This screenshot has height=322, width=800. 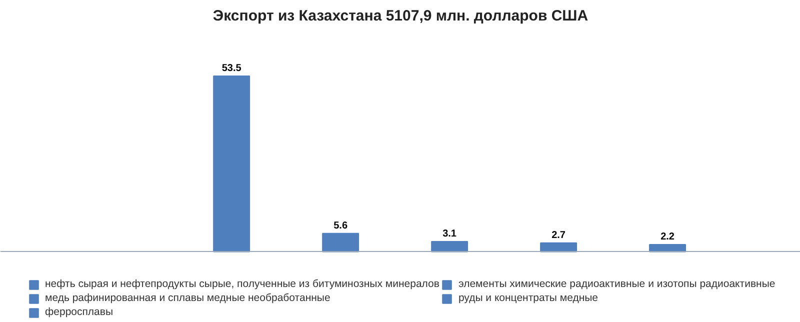 What do you see at coordinates (79, 312) in the screenshot?
I see `legend-label: ферросплавы` at bounding box center [79, 312].